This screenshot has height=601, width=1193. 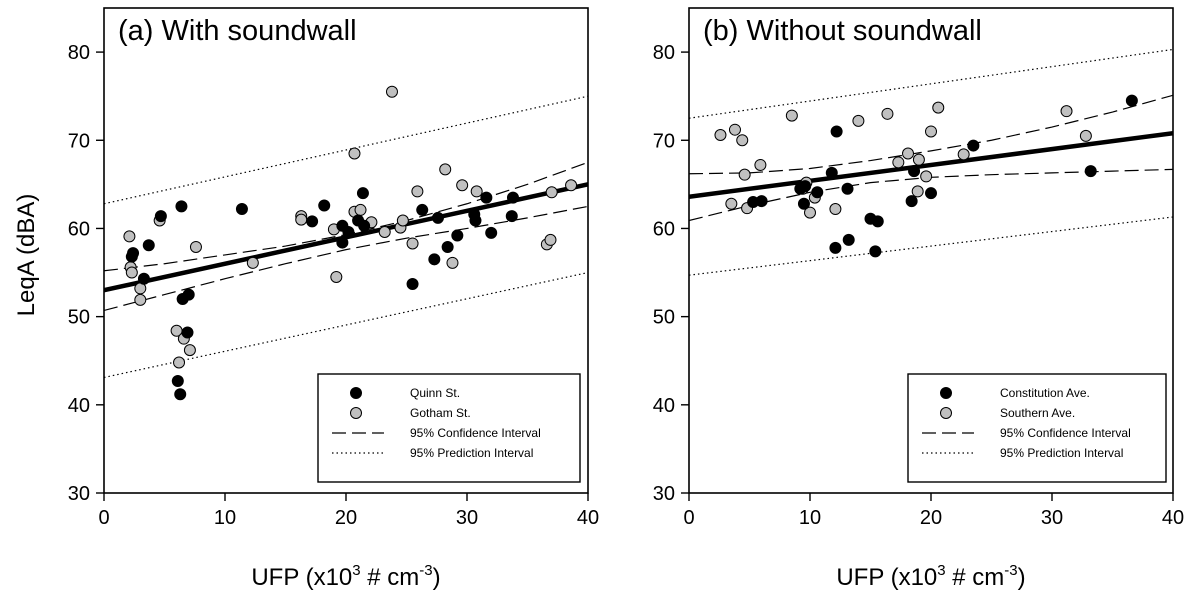 I want to click on legend-label: 95% Confidence Interval, so click(x=1065, y=433).